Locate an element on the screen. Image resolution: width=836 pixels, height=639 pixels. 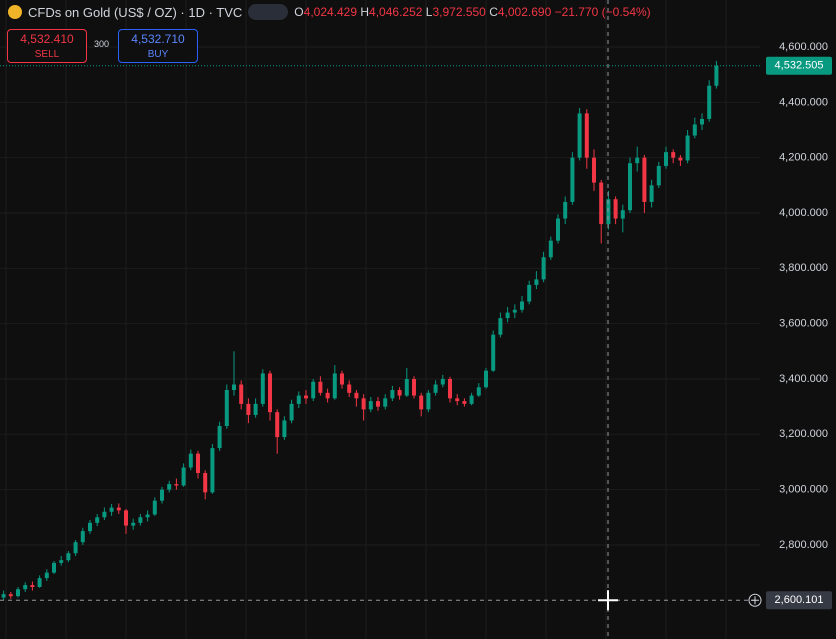
y-tick-label: 3,200.000 is located at coordinates (803, 434).